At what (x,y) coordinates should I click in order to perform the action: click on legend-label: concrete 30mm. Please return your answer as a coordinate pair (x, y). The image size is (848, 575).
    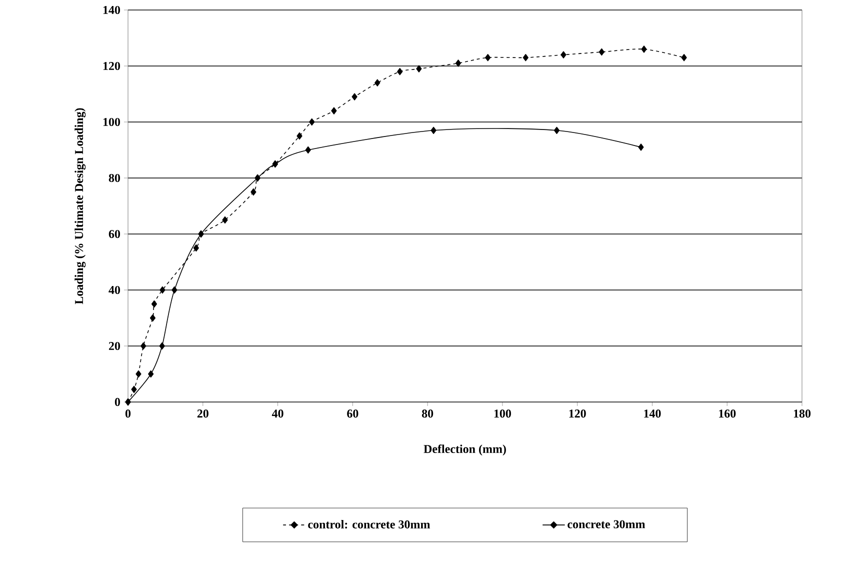
    Looking at the image, I should click on (607, 524).